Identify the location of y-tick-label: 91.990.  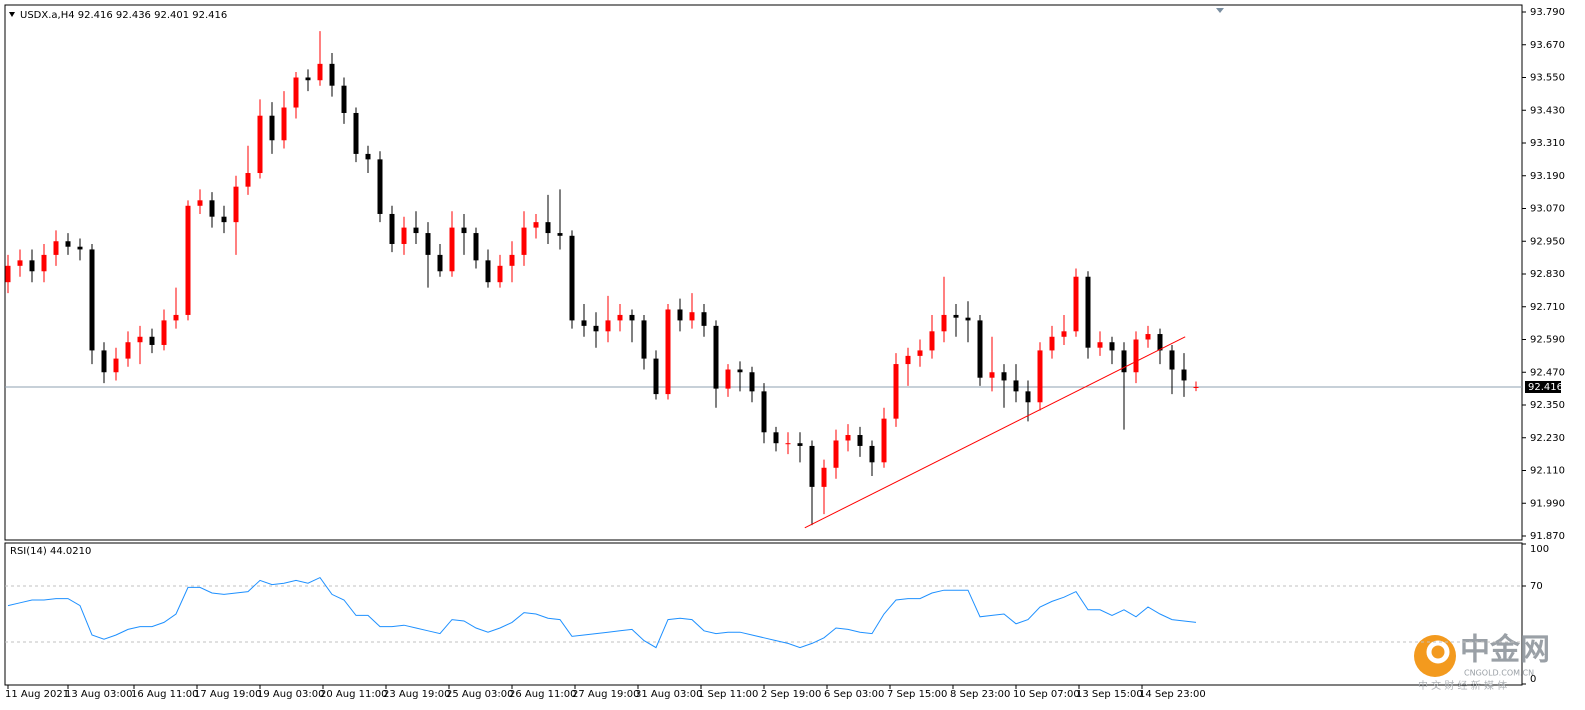
(1547, 503).